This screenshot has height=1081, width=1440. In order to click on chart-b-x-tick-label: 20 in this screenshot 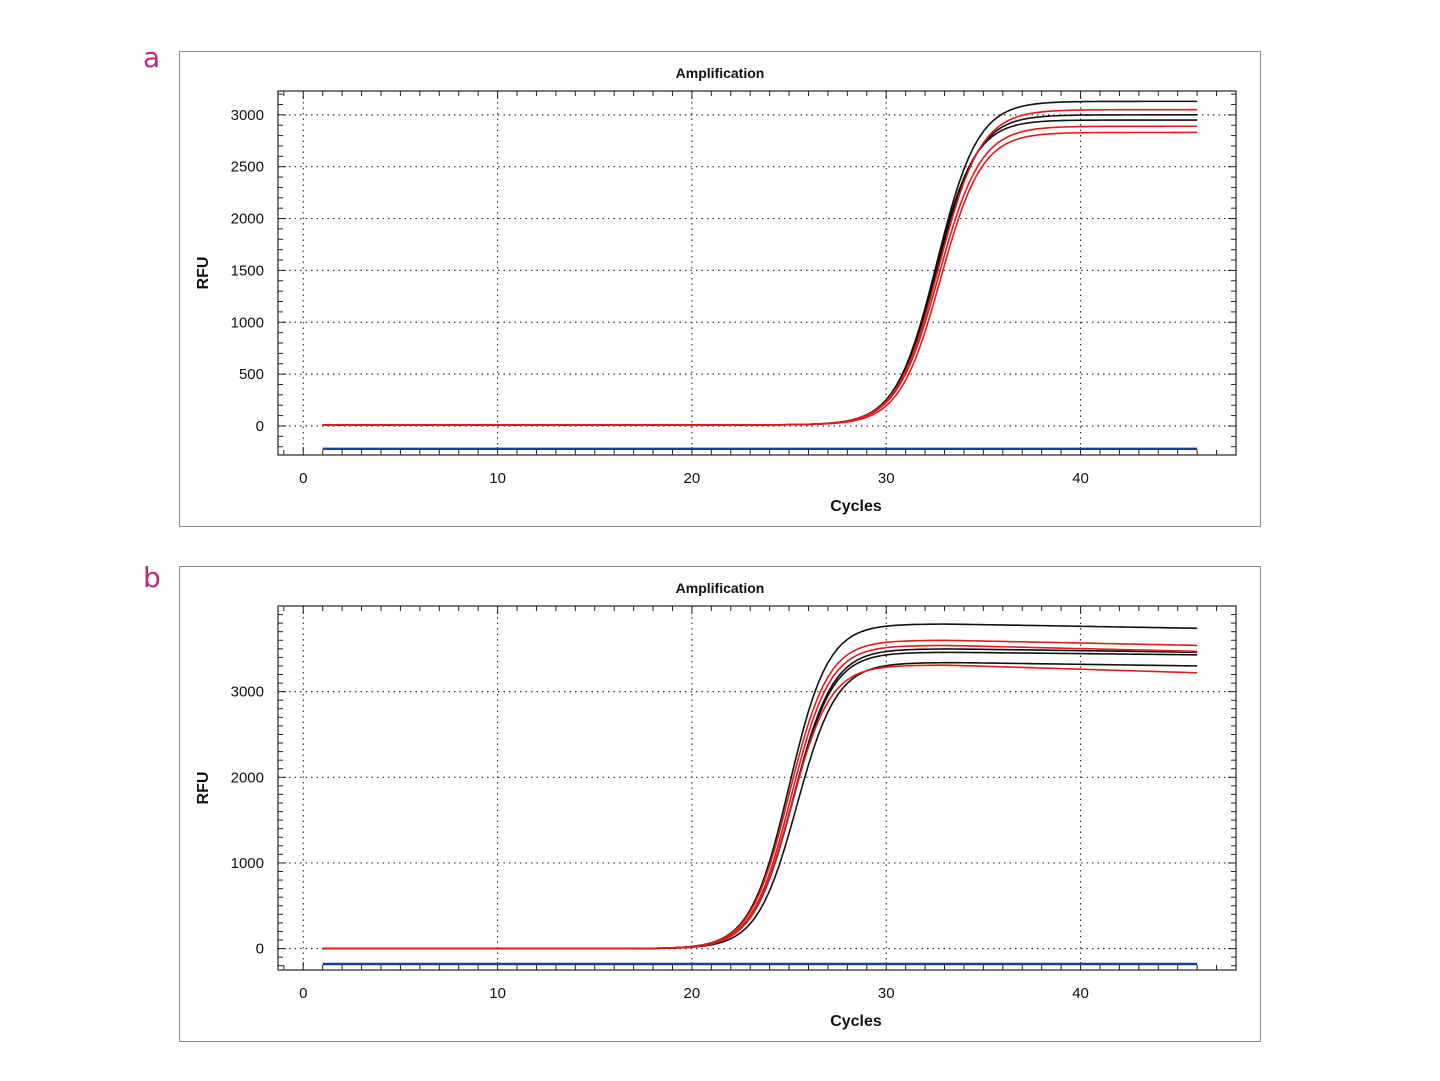, I will do `click(692, 993)`.